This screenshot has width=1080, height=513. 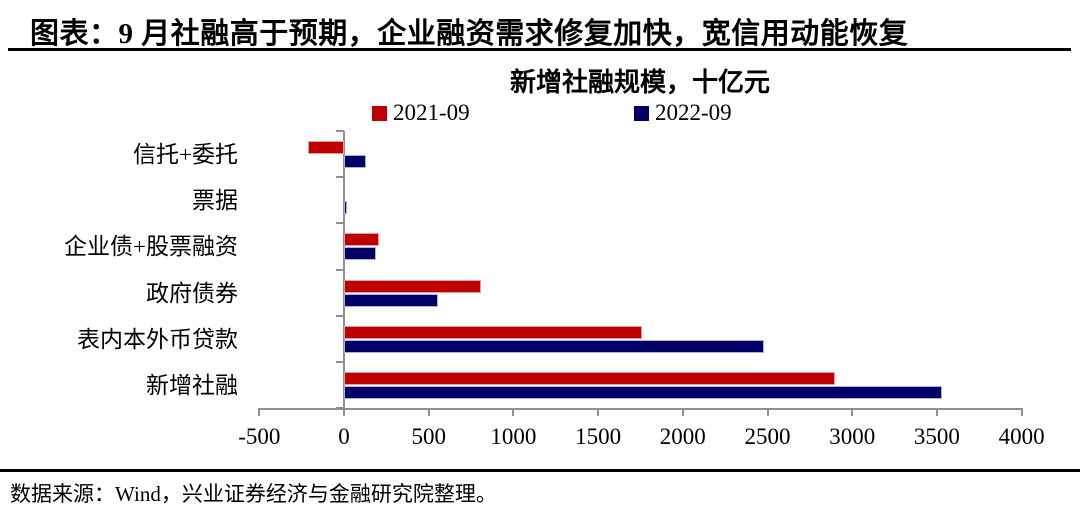 I want to click on title-underline, so click(x=539, y=49).